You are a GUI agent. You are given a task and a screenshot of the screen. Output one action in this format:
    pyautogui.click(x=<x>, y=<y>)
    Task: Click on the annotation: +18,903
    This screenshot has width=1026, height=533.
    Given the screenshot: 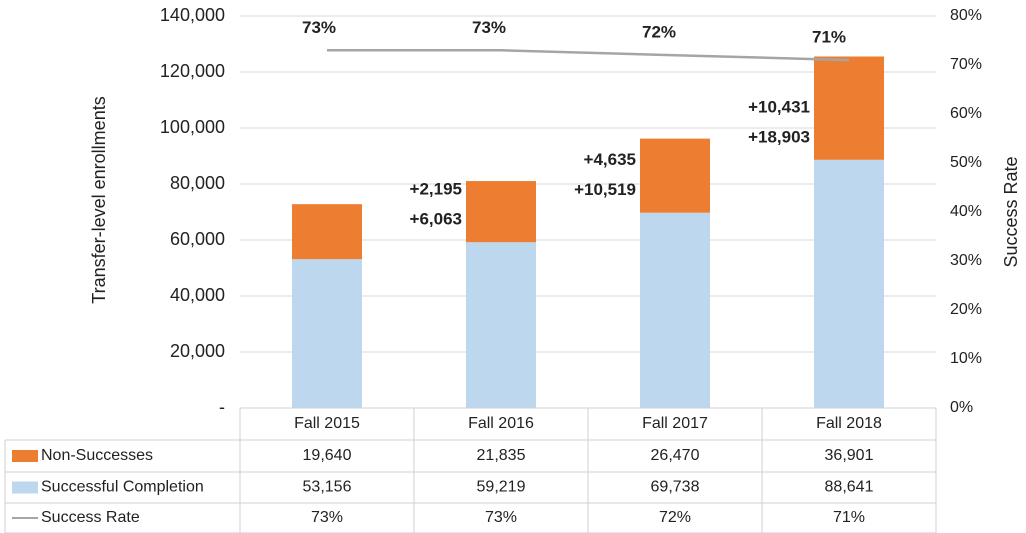 What is the action you would take?
    pyautogui.click(x=779, y=136)
    